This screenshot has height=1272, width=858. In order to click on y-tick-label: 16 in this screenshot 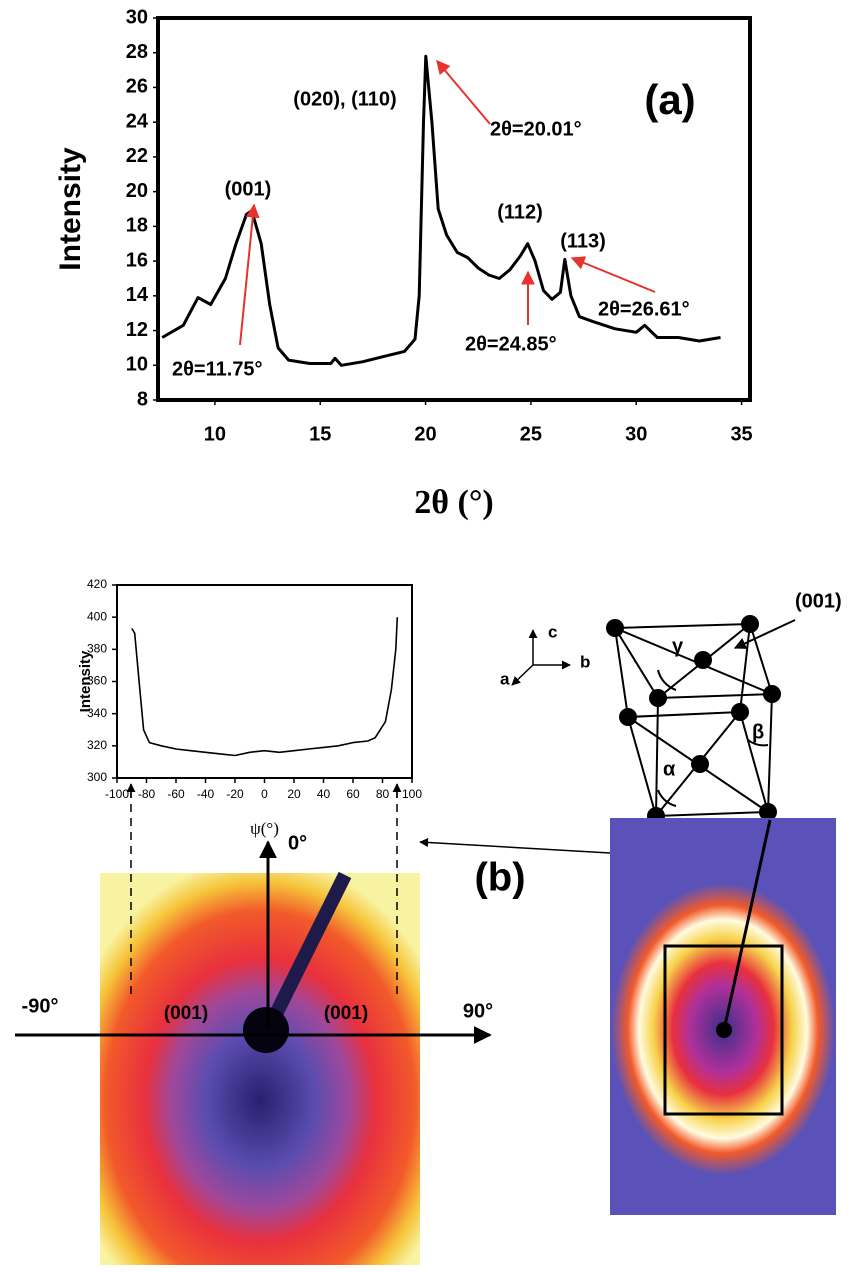, I will do `click(137, 260)`.